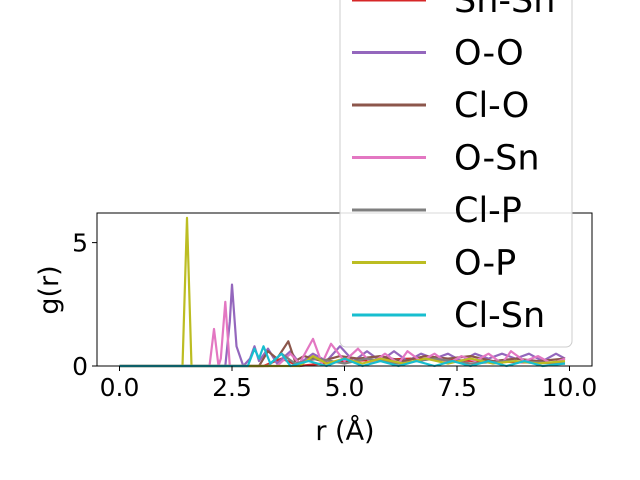 The width and height of the screenshot is (640, 480). I want to click on y-tick-label: 5, so click(80, 243).